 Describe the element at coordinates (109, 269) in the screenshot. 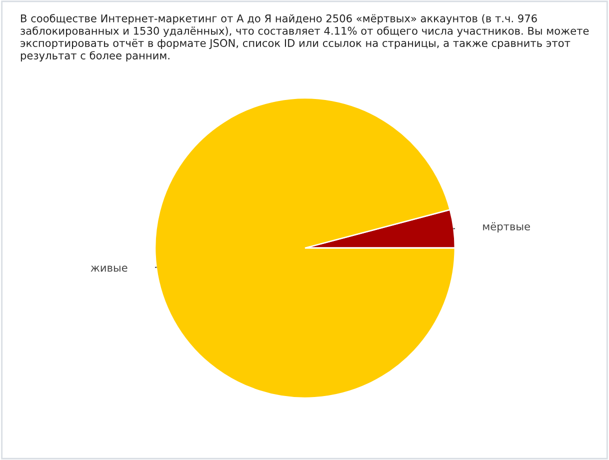

I see `slice-label: живые` at that location.